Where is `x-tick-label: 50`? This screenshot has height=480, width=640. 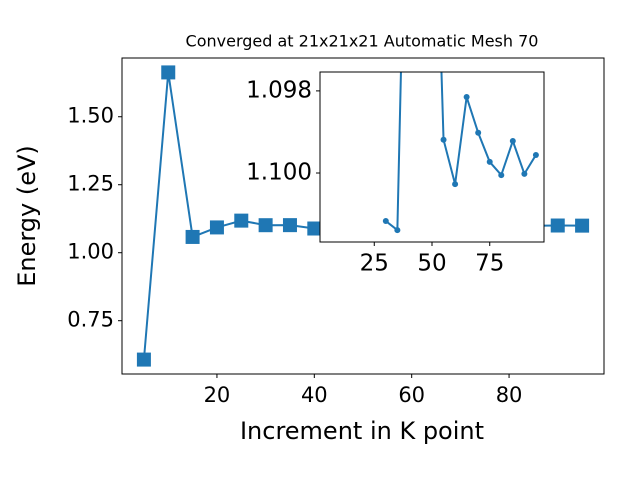
x-tick-label: 50 is located at coordinates (431, 264).